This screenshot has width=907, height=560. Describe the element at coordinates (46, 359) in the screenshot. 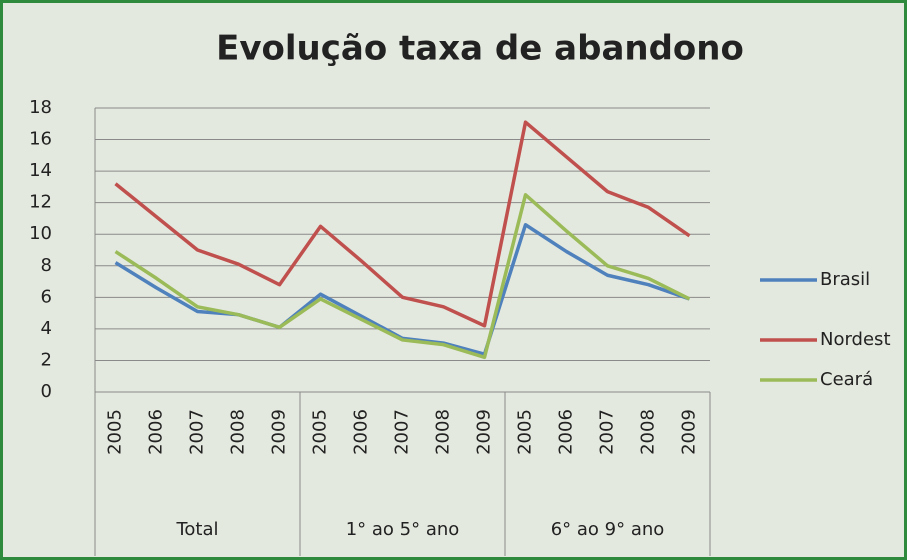

I see `y-tick-label: 2` at that location.